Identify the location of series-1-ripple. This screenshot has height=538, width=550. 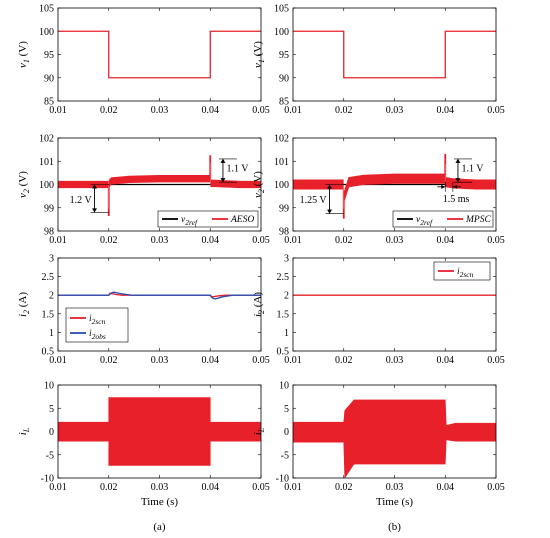
(159, 186).